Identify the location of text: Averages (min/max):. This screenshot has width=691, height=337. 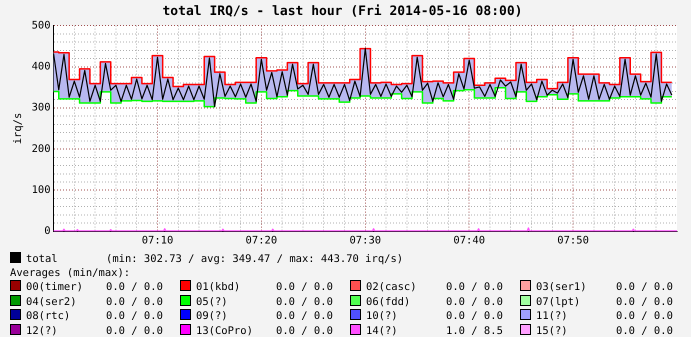
(71, 273).